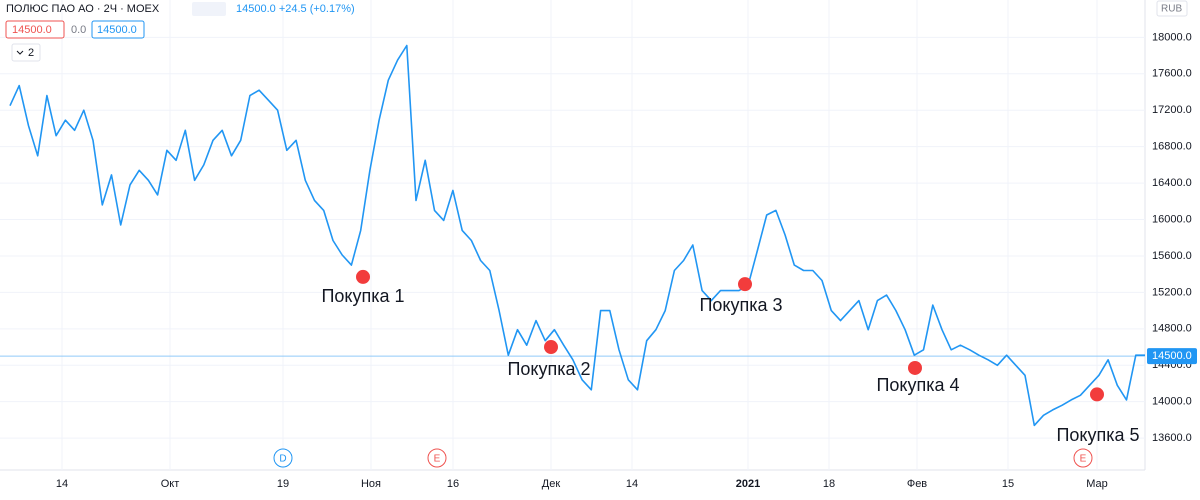 The image size is (1200, 500). I want to click on x-tick-label: 18, so click(829, 484).